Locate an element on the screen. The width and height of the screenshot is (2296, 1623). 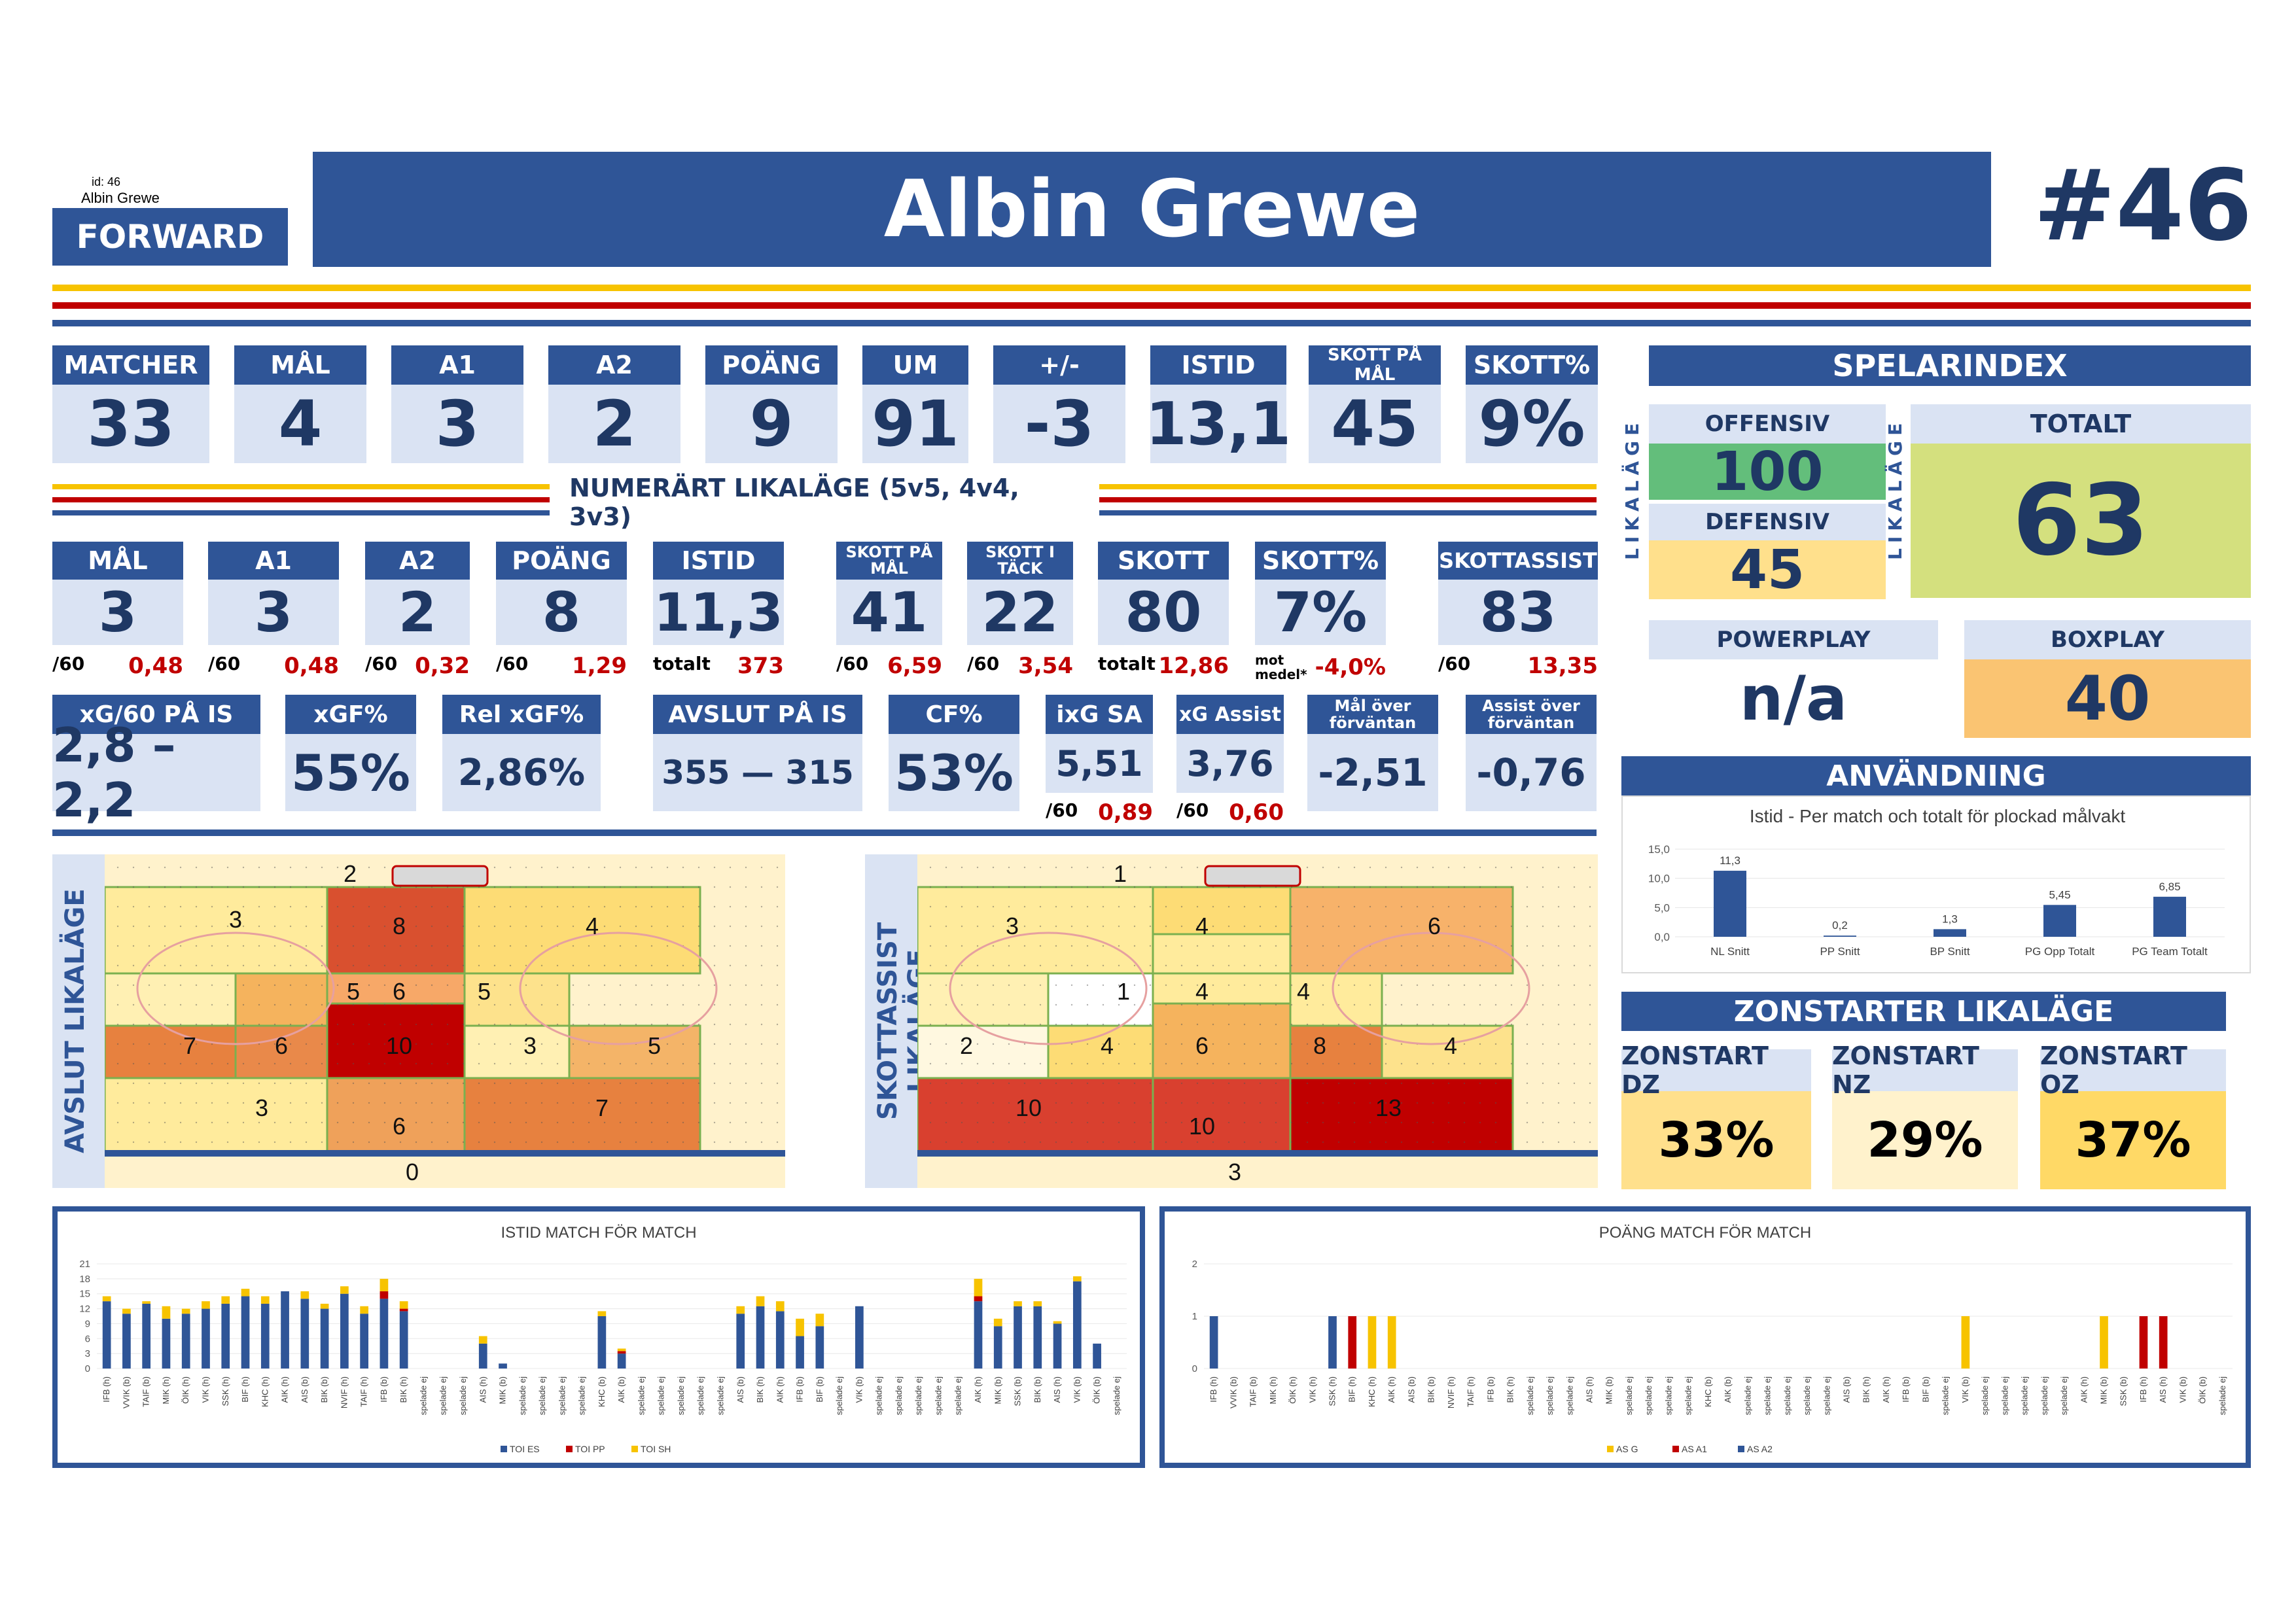
stat-value: -3 is located at coordinates (1059, 424).